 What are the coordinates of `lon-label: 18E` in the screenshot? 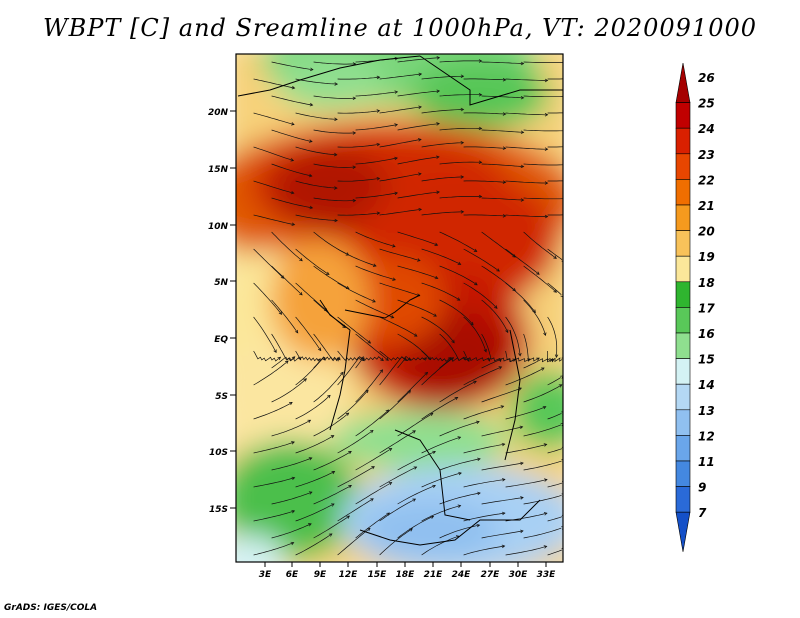 It's located at (406, 575).